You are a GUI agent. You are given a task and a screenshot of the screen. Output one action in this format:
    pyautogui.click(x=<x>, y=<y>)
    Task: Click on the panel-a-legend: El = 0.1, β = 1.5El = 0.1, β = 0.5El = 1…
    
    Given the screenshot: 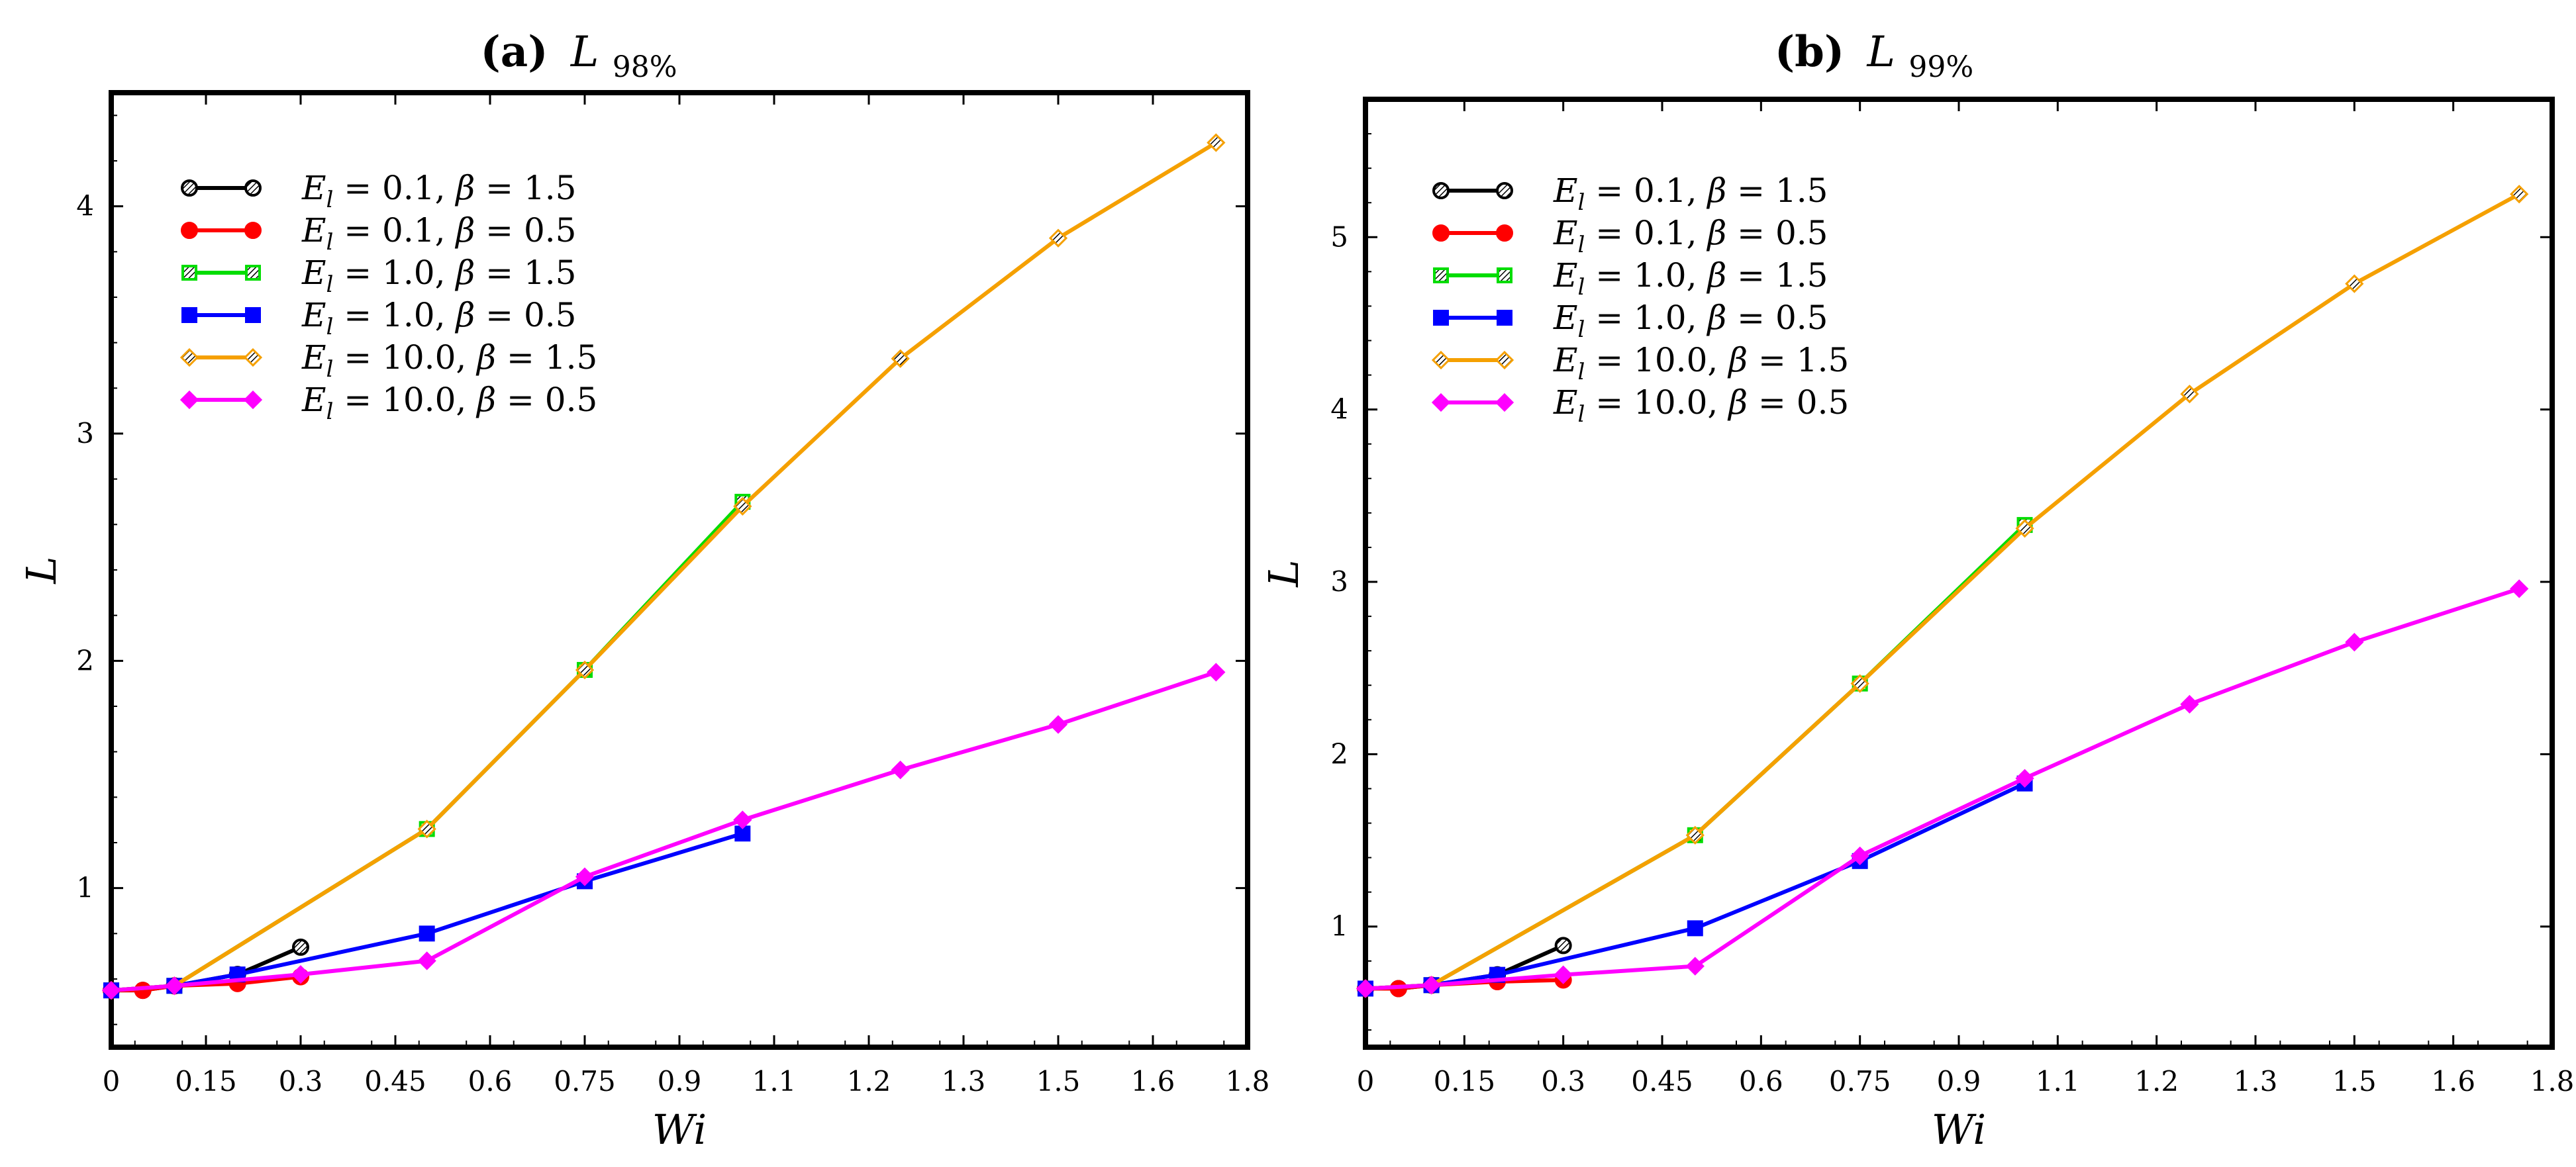 What is the action you would take?
    pyautogui.click(x=388, y=297)
    